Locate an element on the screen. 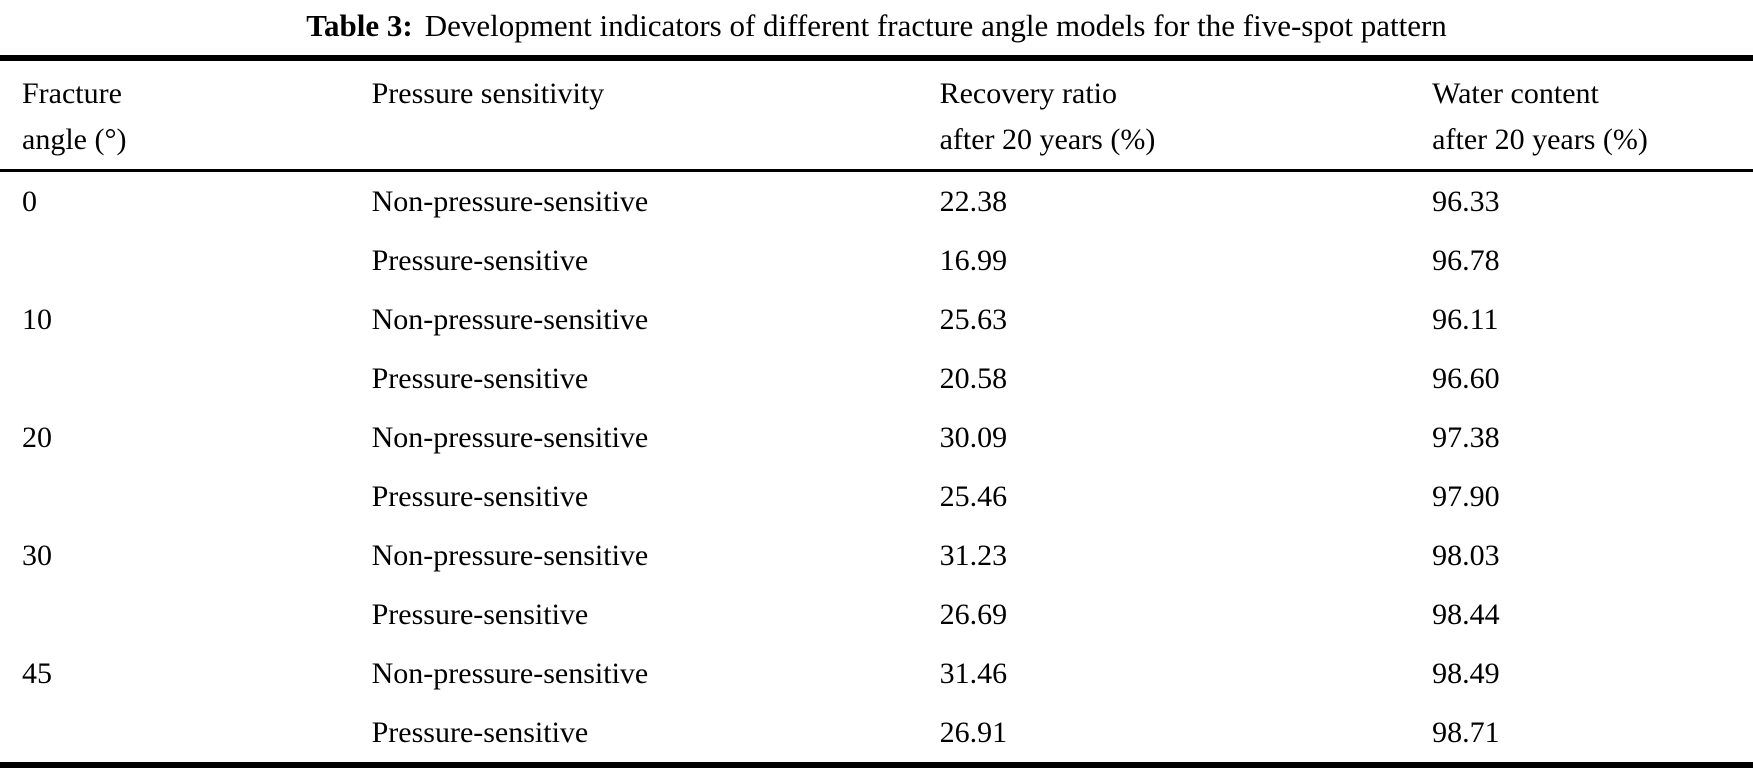 This screenshot has width=1753, height=775. cell-recovery: 22.38 is located at coordinates (973, 201).